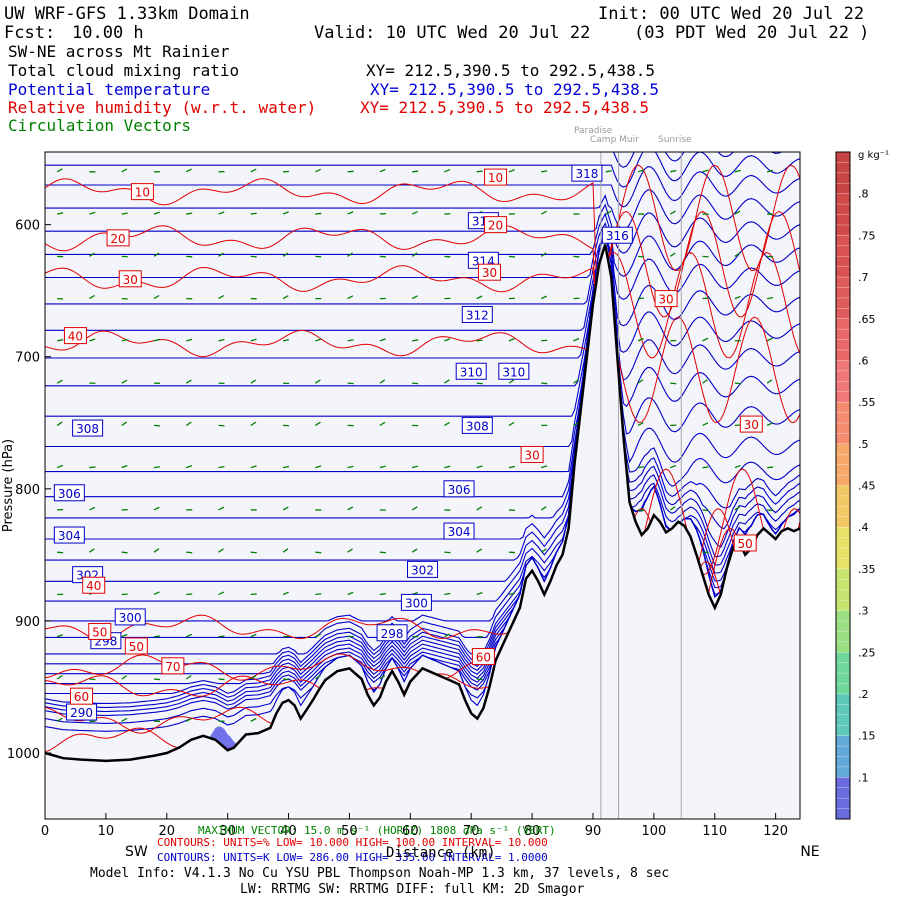 This screenshot has width=900, height=900. I want to click on init-time: Init: 00 UTC Wed 20 Jul 22, so click(731, 14).